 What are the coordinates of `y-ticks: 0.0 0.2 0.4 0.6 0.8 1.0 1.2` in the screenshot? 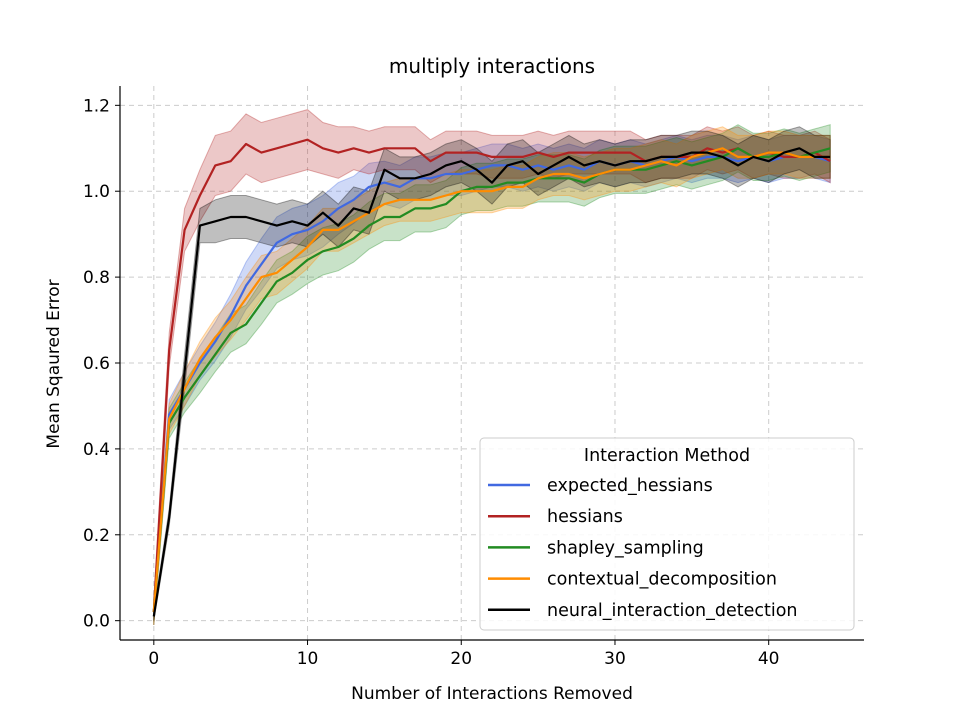 It's located at (101, 364).